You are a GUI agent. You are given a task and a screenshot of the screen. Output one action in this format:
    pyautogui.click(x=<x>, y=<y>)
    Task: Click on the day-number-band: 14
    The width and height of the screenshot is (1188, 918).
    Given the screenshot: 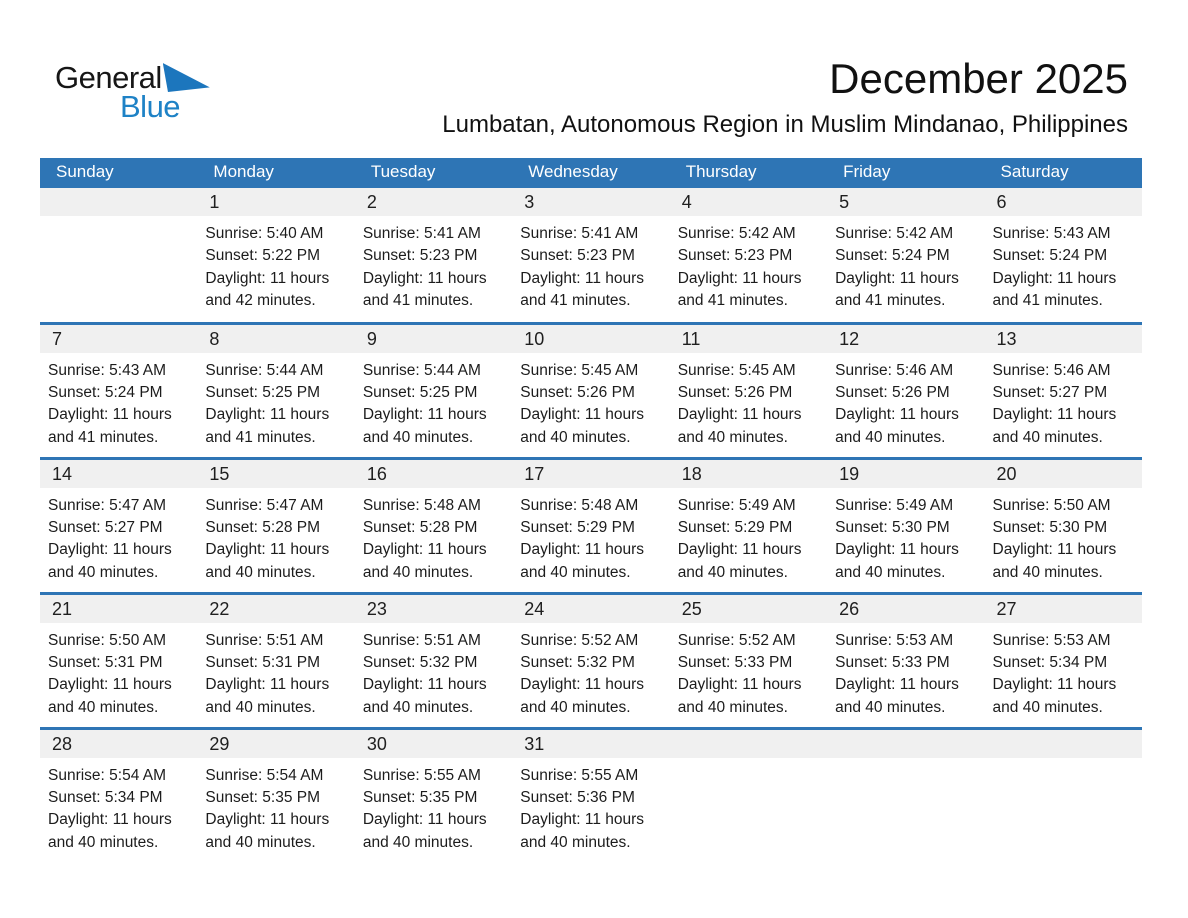 What is the action you would take?
    pyautogui.click(x=119, y=473)
    